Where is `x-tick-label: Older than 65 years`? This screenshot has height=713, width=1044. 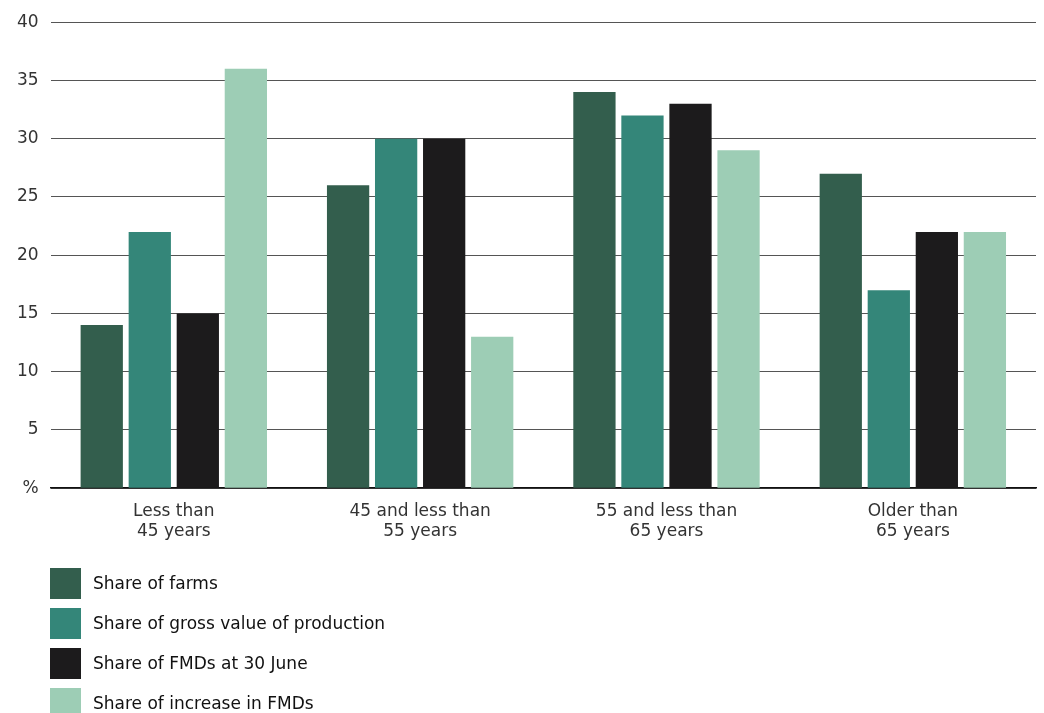 x-tick-label: Older than 65 years is located at coordinates (913, 520).